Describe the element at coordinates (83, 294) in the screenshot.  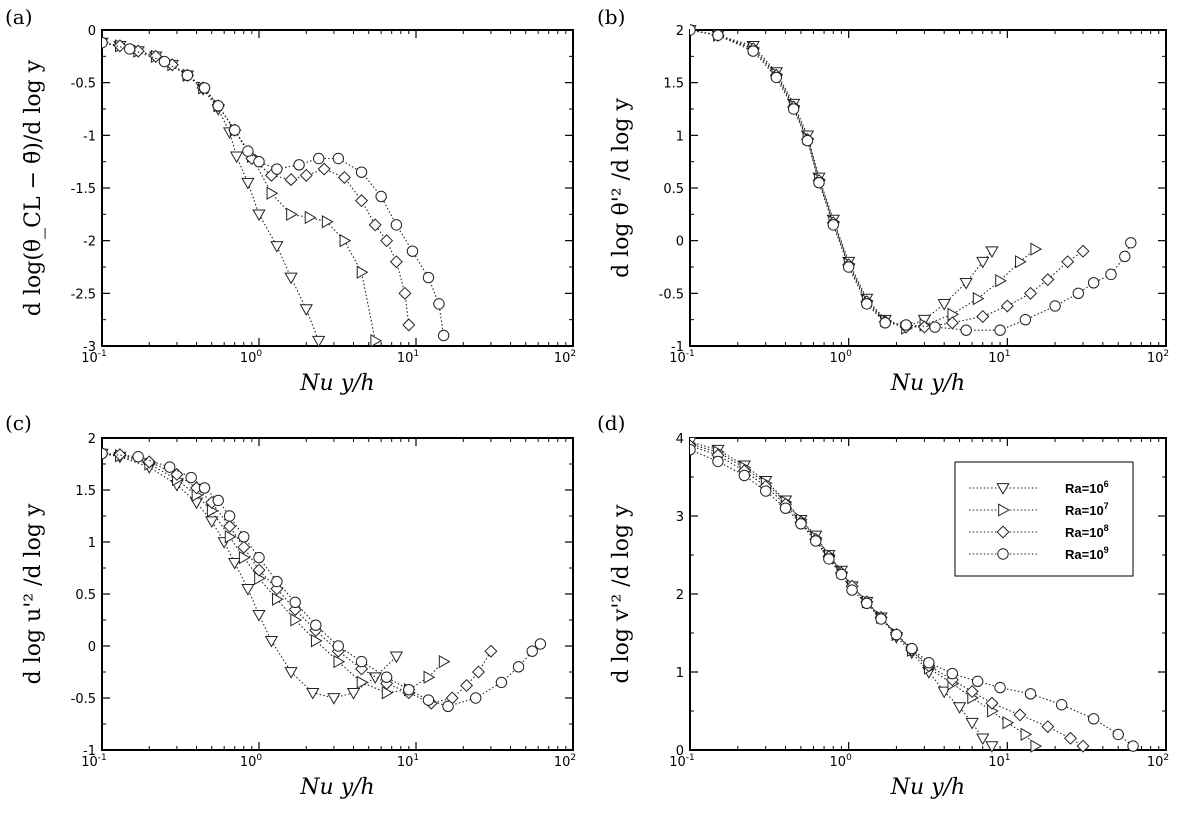
I see `y-tick-label: -2.5` at that location.